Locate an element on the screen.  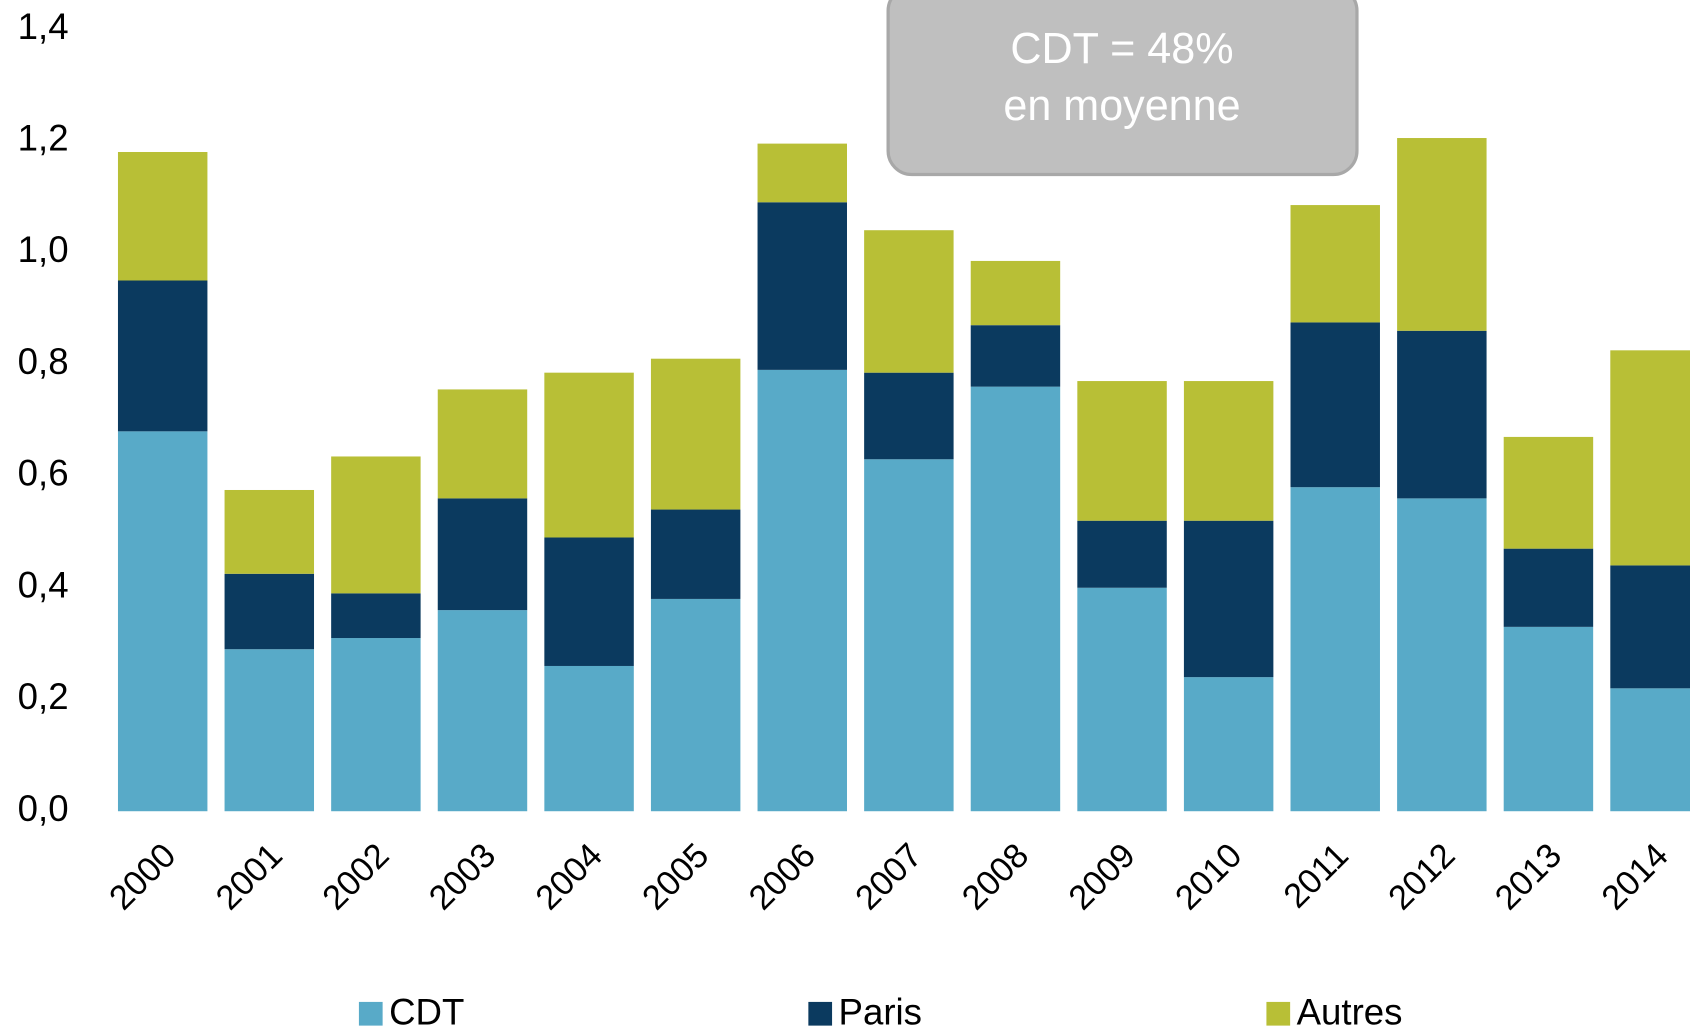
y-tick-label: 1,2 is located at coordinates (43, 137).